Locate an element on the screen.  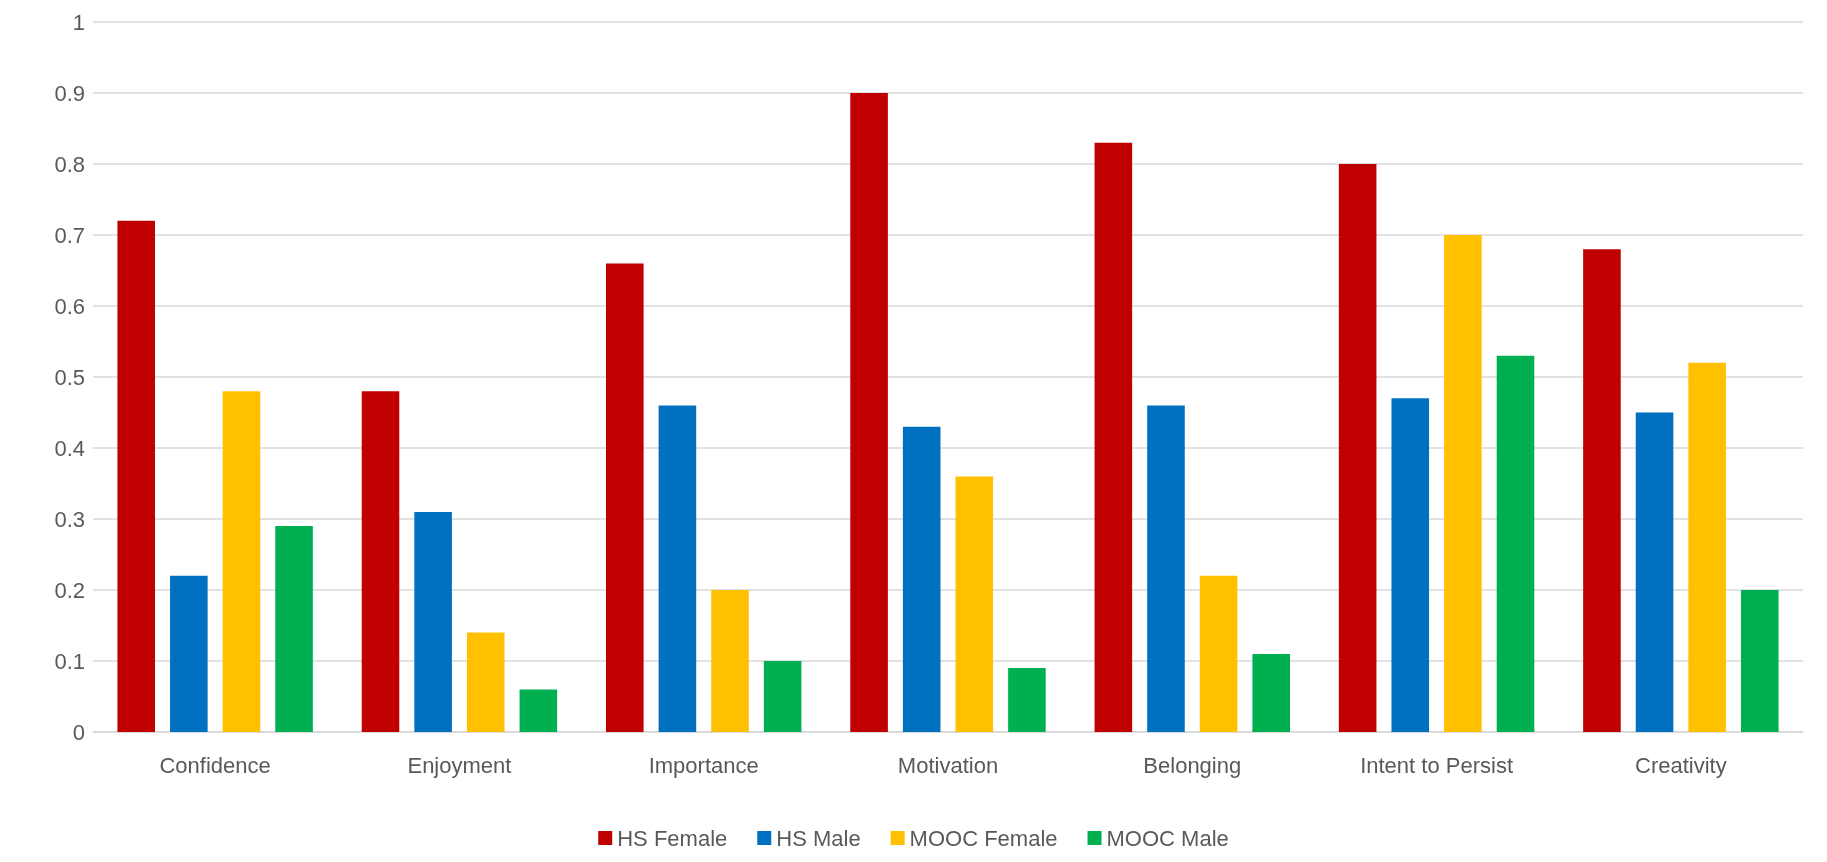
x-tick-label: Confidence is located at coordinates (215, 765).